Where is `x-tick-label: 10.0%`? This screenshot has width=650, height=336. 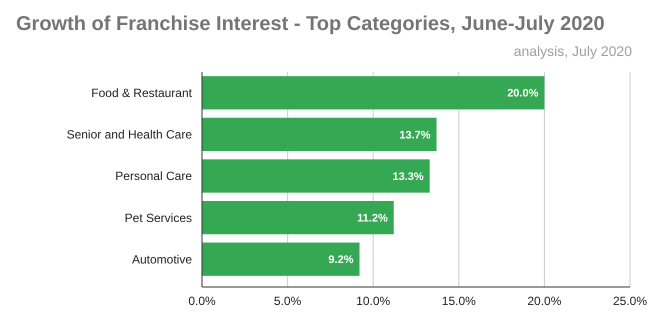
x-tick-label: 10.0% is located at coordinates (373, 301).